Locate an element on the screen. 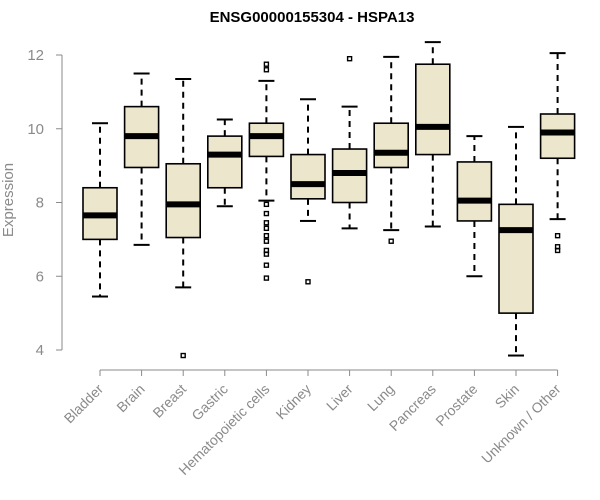 The width and height of the screenshot is (600, 500). box-lung is located at coordinates (391, 149).